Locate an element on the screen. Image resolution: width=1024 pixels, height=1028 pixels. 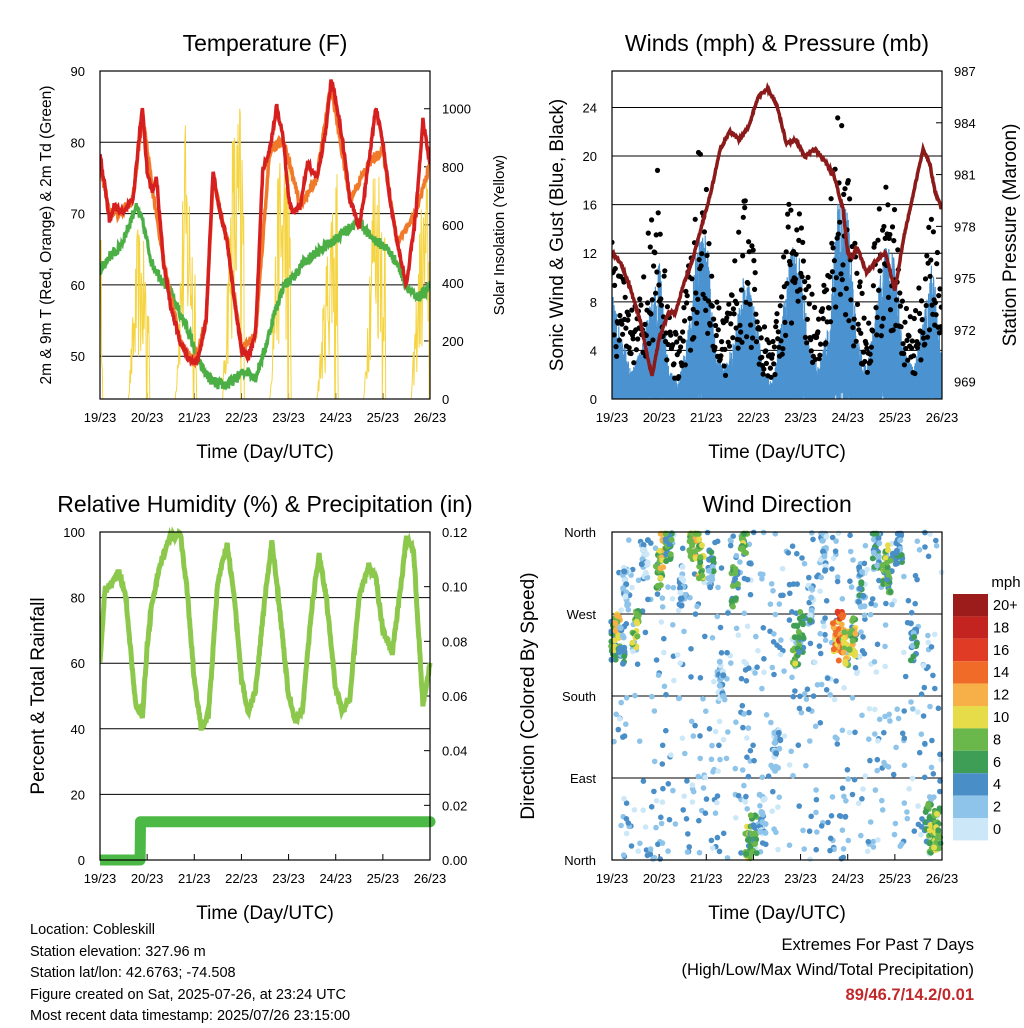
x-tick-label: 20/23 is located at coordinates (659, 417).